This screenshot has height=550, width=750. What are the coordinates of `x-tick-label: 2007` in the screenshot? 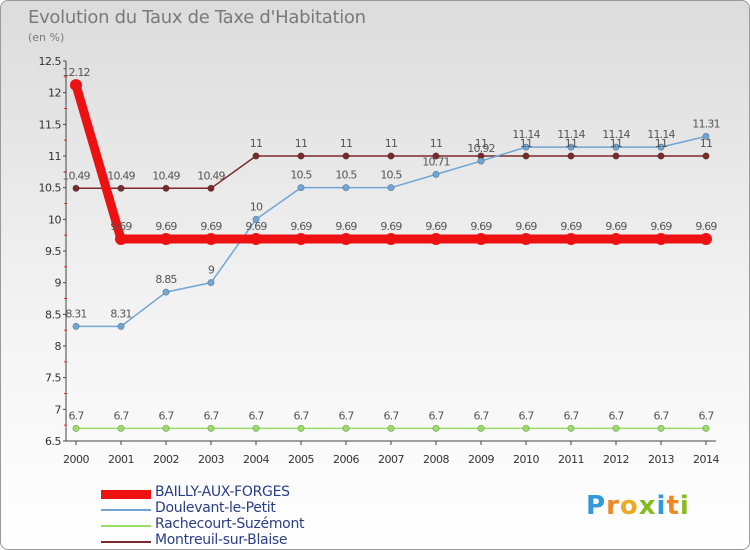 It's located at (391, 459).